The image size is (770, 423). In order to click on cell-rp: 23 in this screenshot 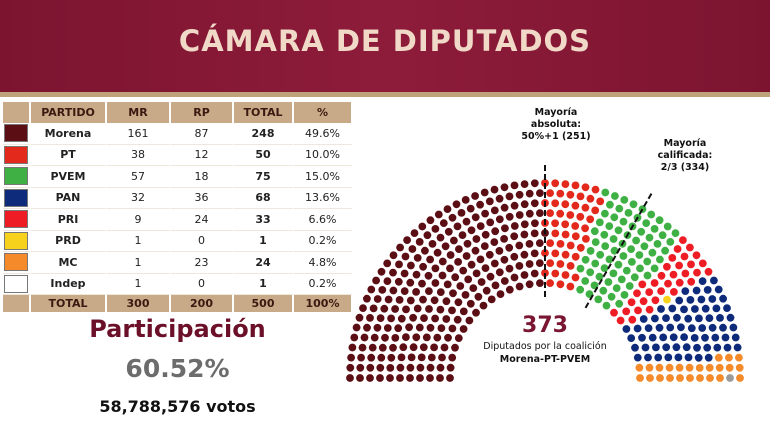, I will do `click(202, 263)`.